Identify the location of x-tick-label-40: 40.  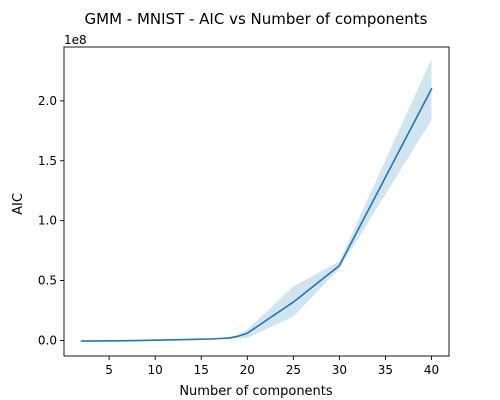
(431, 370).